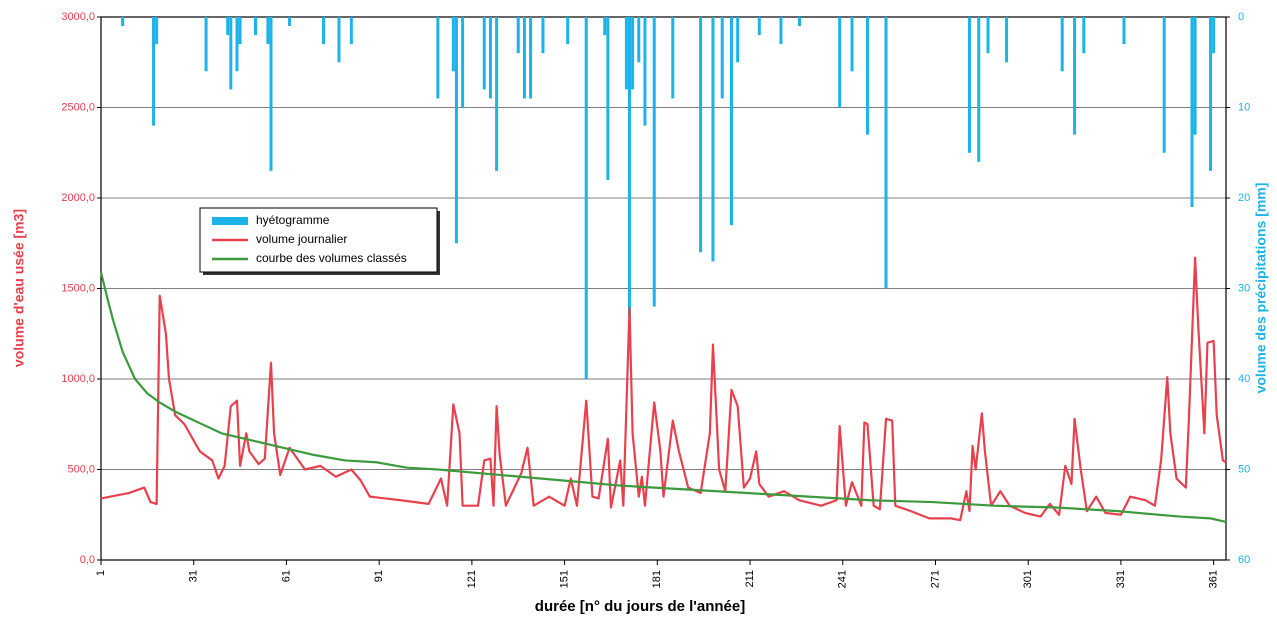 The width and height of the screenshot is (1277, 620). What do you see at coordinates (101, 573) in the screenshot?
I see `x-tick-label: 1` at bounding box center [101, 573].